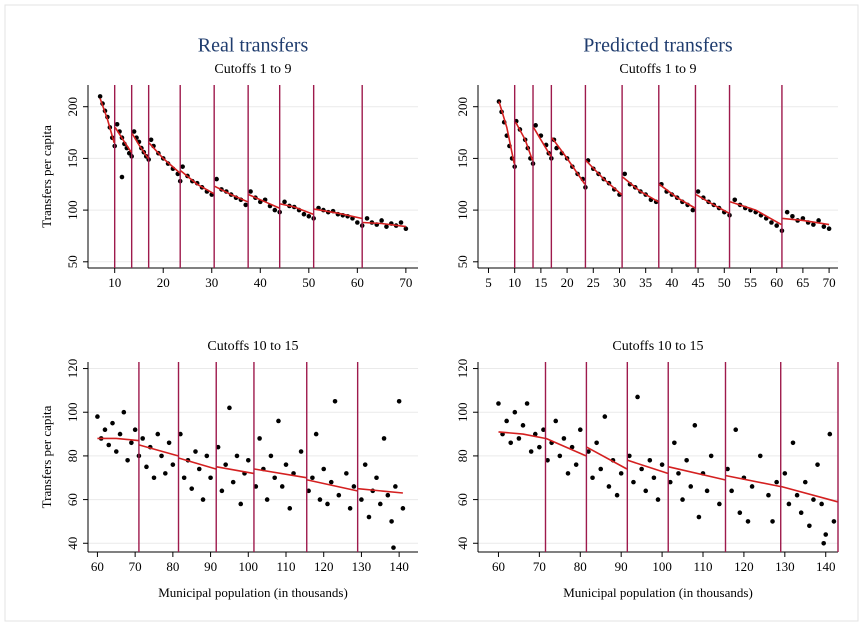  What do you see at coordinates (211, 282) in the screenshot?
I see `x-tick-label: 30` at bounding box center [211, 282].